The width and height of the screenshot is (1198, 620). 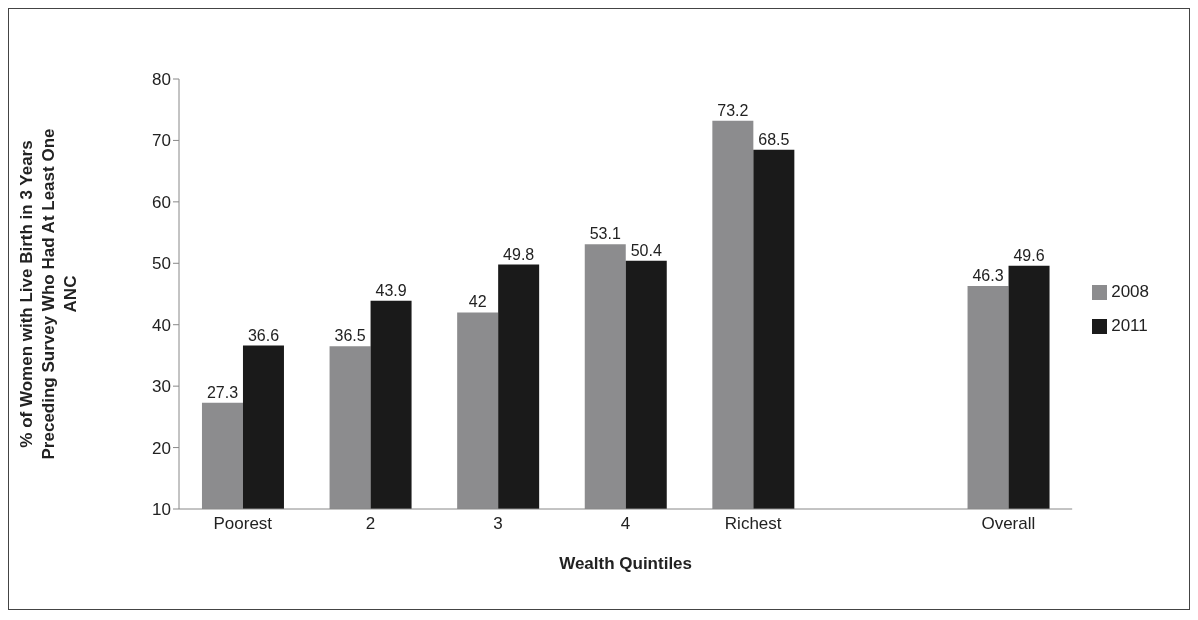 I want to click on data-label: 42, so click(x=477, y=302).